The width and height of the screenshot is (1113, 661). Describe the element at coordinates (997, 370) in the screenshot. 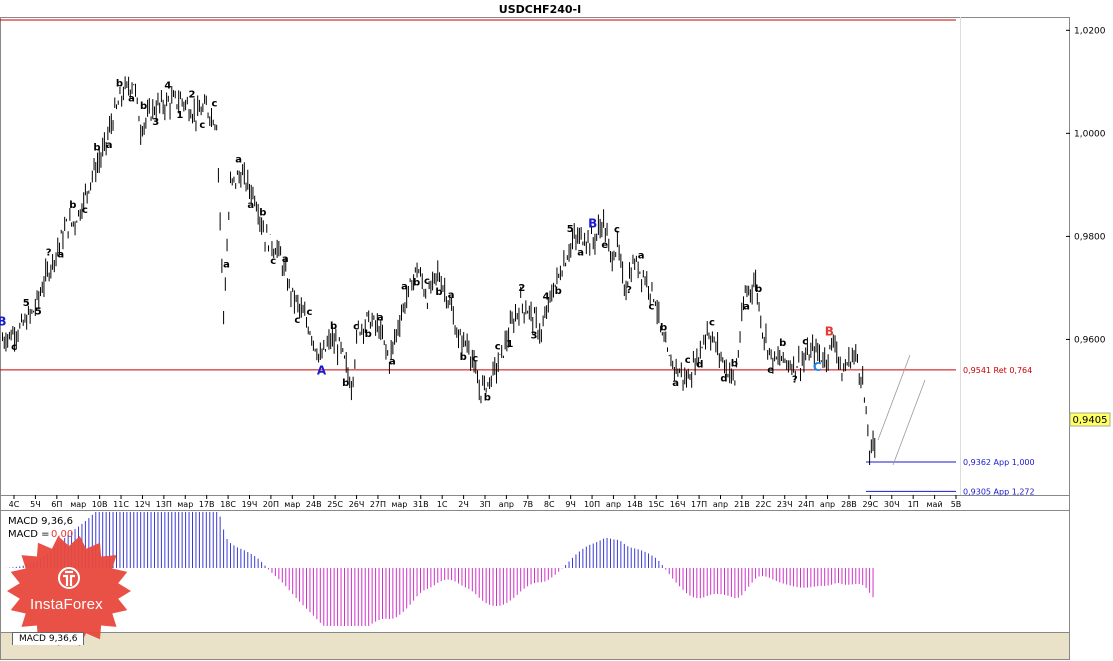

I see `level-label: 0,9541 Ret 0,764` at that location.